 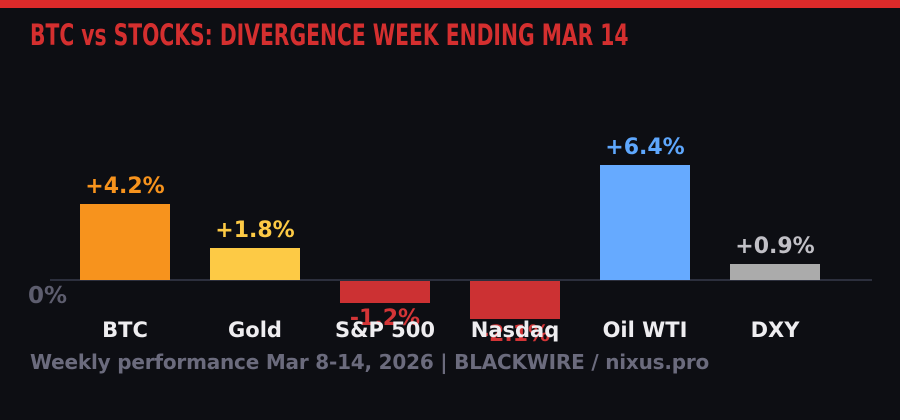 I want to click on value-label-oil-wti: +6.4%, so click(x=645, y=147).